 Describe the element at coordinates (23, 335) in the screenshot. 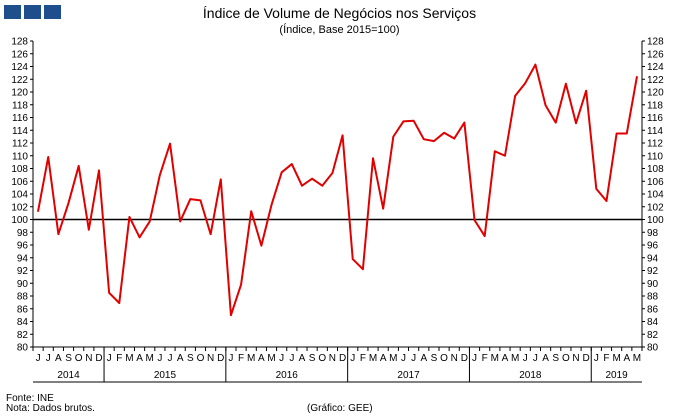

I see `y-tick-label-left: 82` at that location.